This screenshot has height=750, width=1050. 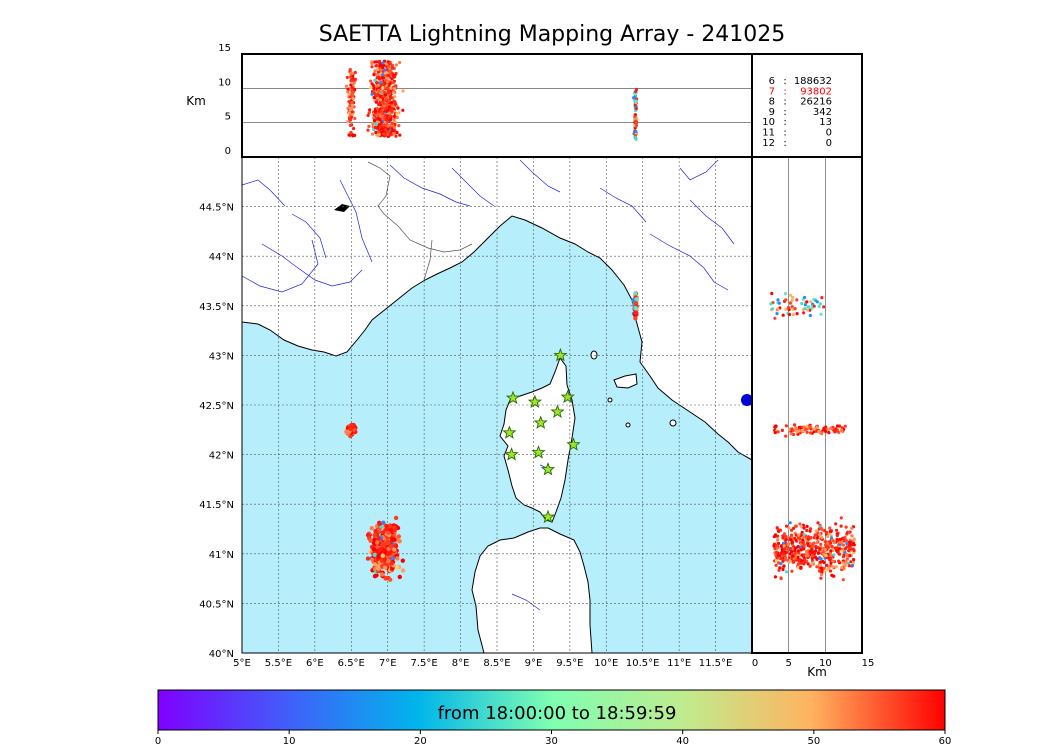 What do you see at coordinates (351, 663) in the screenshot?
I see `lon-tick-label: 6.5°E` at bounding box center [351, 663].